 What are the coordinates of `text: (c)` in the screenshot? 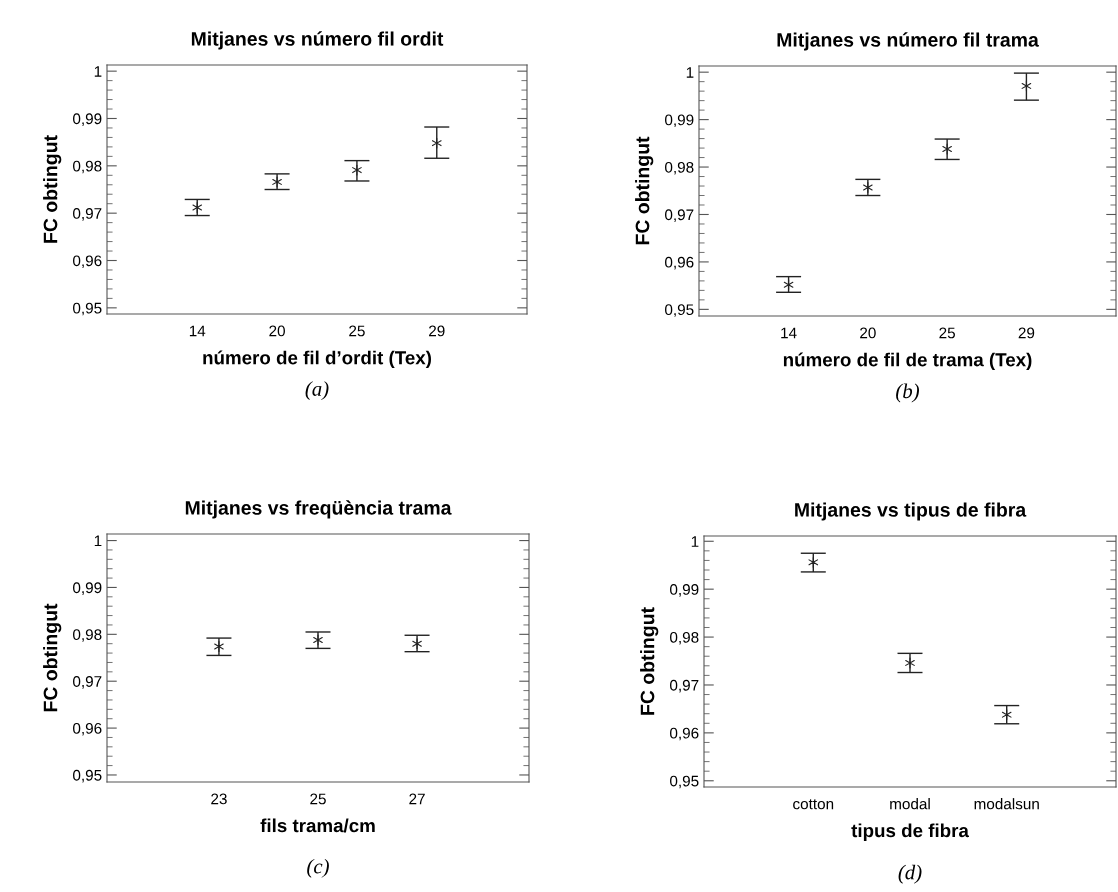 It's located at (318, 868).